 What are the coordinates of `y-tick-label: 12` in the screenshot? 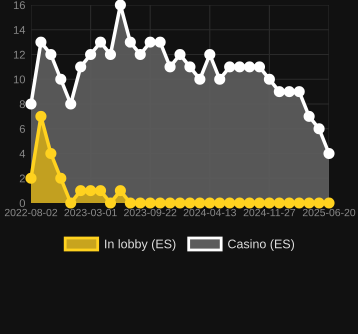 It's located at (19, 54).